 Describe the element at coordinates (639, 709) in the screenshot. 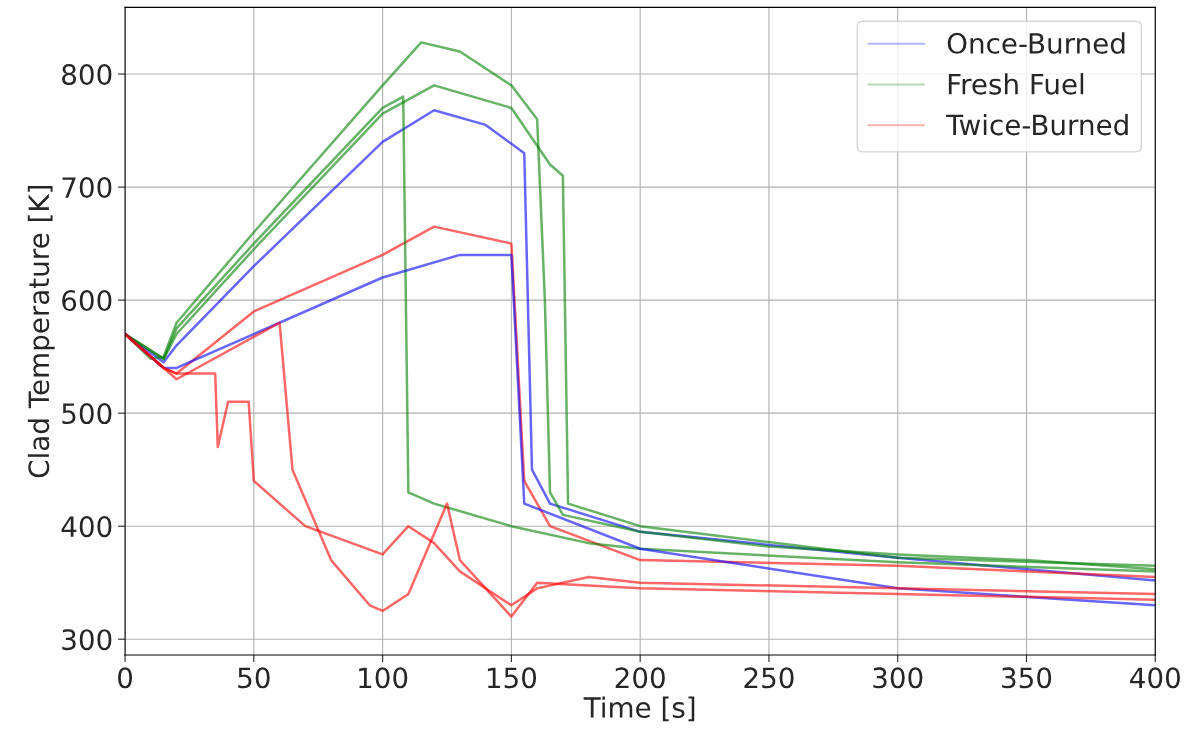

I see `x-axis-title: Time [s]` at that location.